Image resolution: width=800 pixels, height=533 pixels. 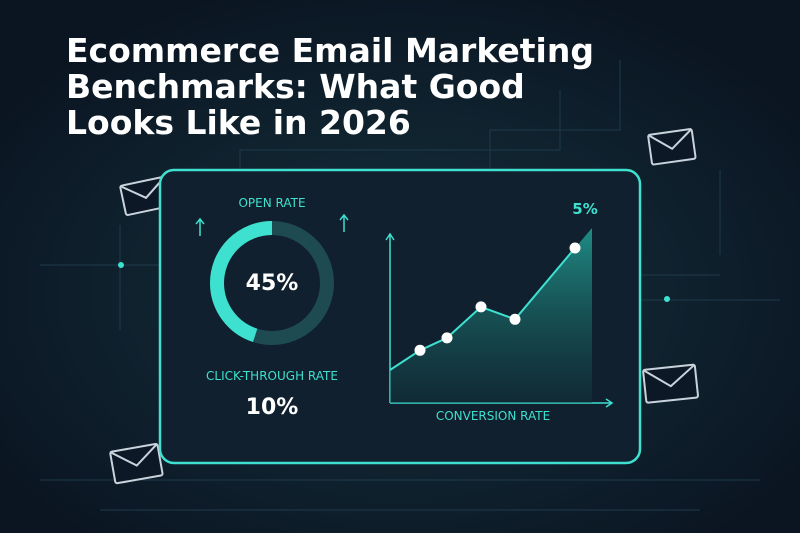 I want to click on ctr-value: 10%, so click(x=272, y=407).